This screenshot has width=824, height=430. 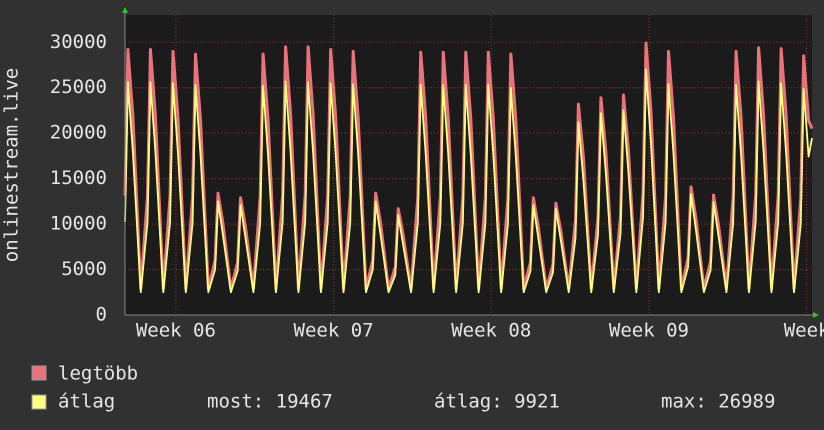 I want to click on stat: átlag: 9921, so click(x=497, y=402).